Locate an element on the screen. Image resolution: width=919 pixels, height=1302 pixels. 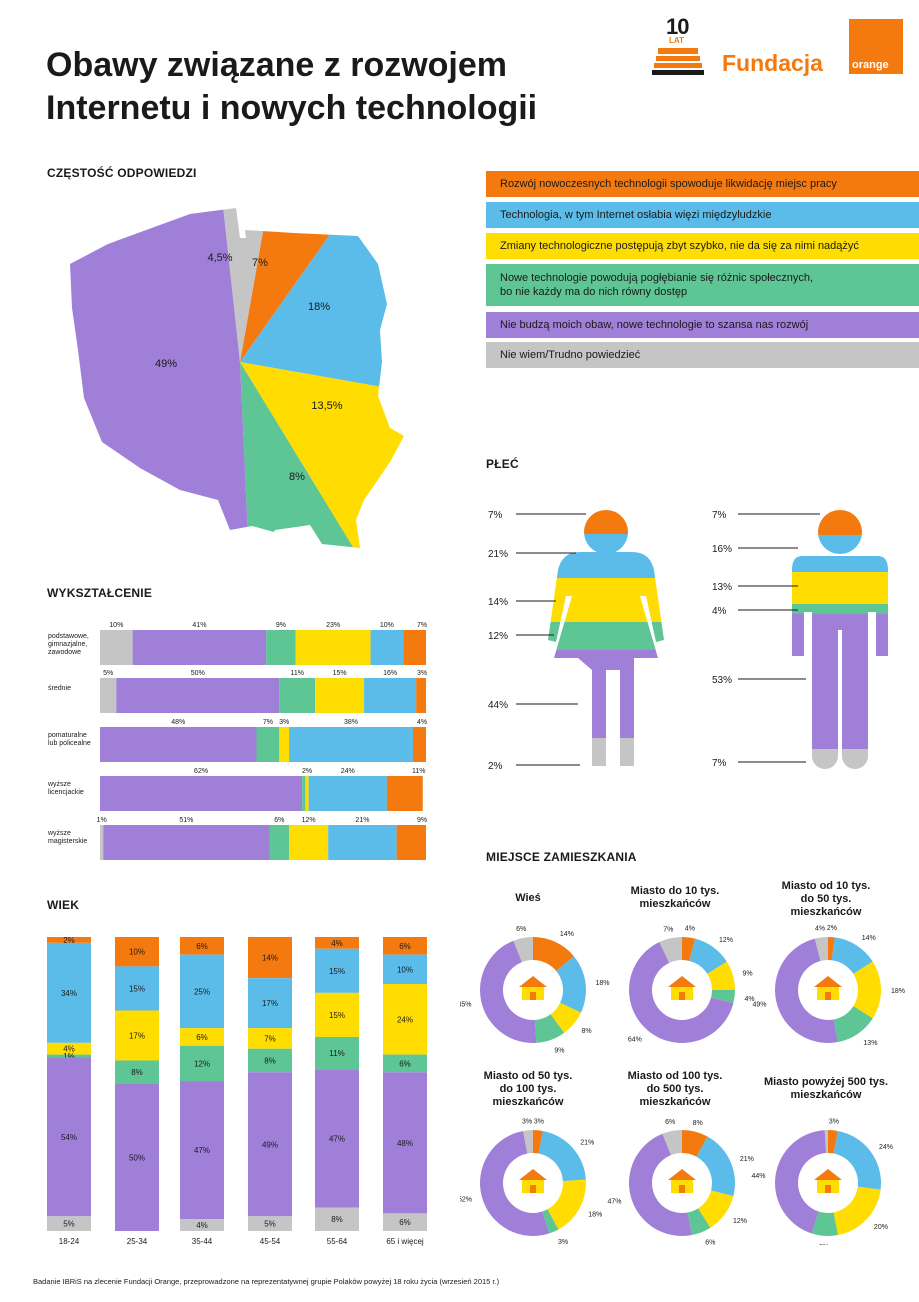
donut-slice-grey is located at coordinates (826, 1142).